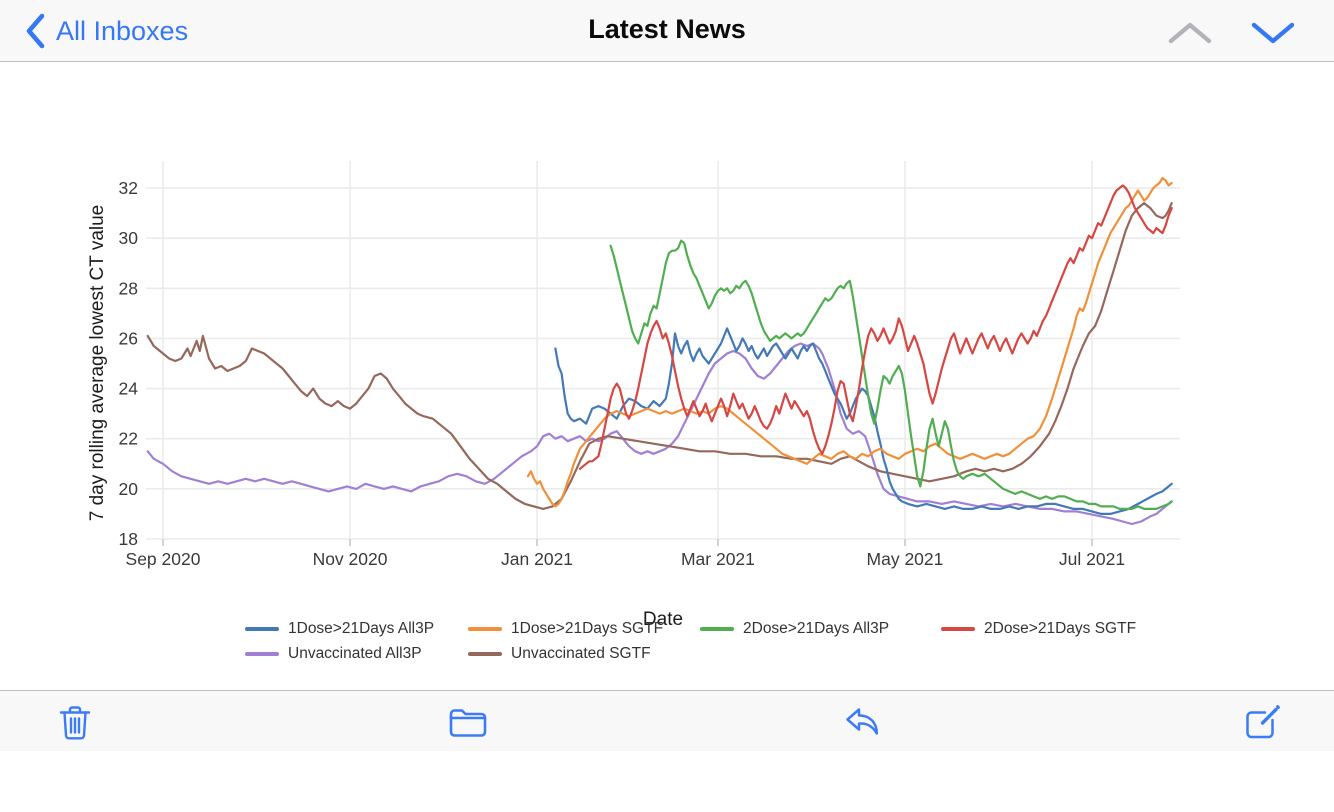 The width and height of the screenshot is (1334, 812). Describe the element at coordinates (718, 559) in the screenshot. I see `svg-text: Mar 2021` at that location.